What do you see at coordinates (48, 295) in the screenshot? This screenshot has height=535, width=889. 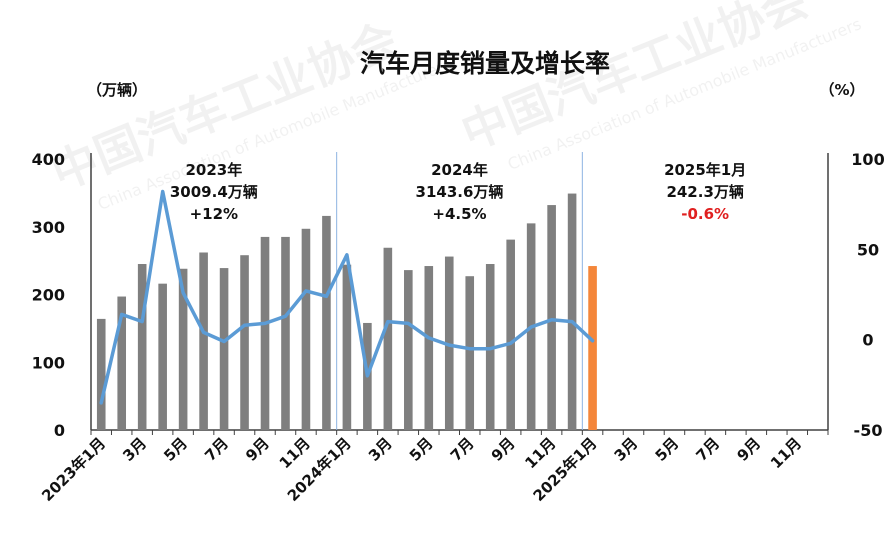 I see `left-y-tick-label: 200` at bounding box center [48, 295].